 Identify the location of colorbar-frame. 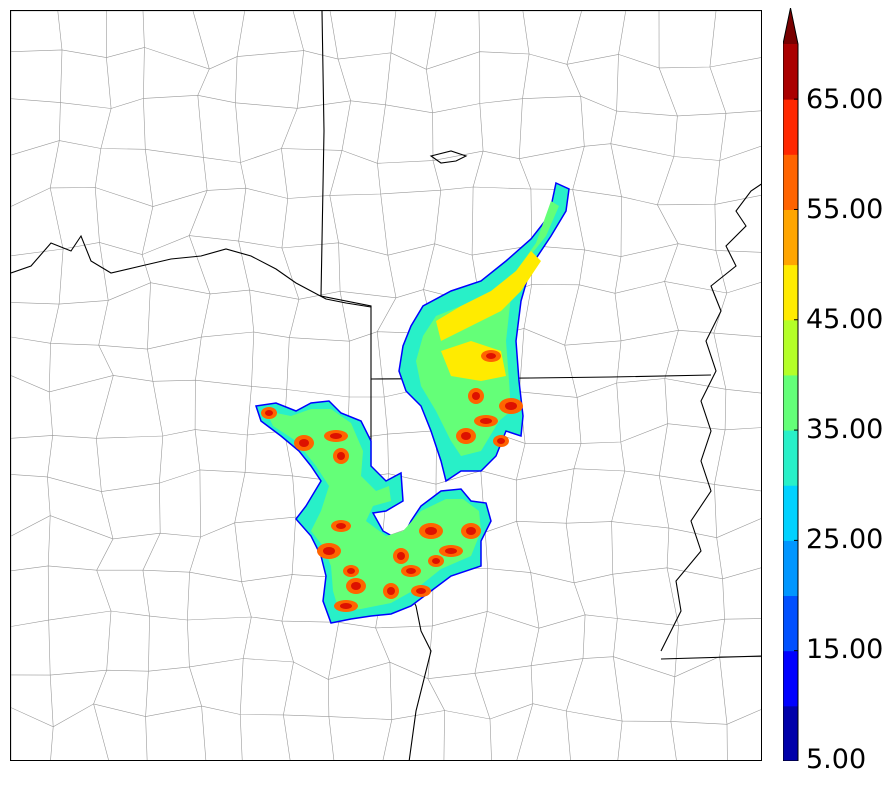
(791, 384).